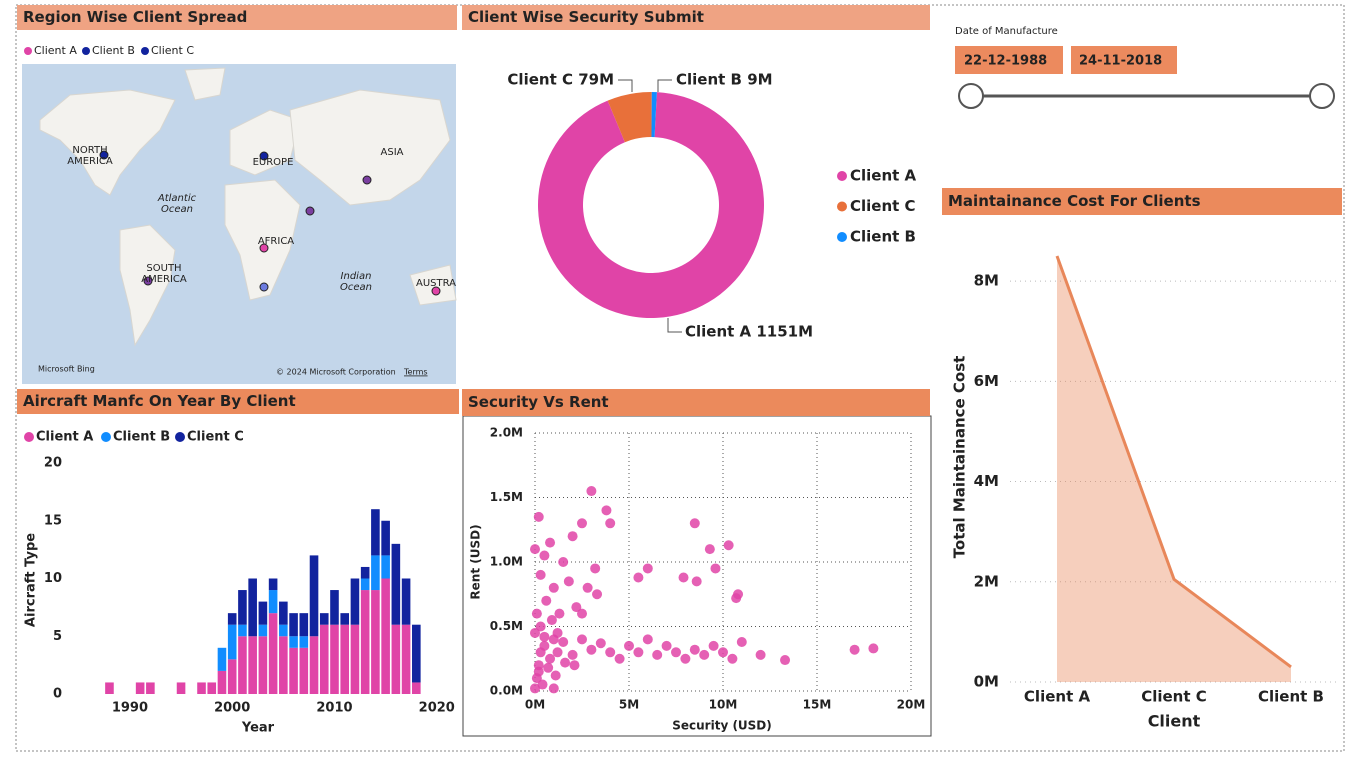 This screenshot has width=1351, height=762. I want to click on map-attribution: Terms, so click(415, 372).